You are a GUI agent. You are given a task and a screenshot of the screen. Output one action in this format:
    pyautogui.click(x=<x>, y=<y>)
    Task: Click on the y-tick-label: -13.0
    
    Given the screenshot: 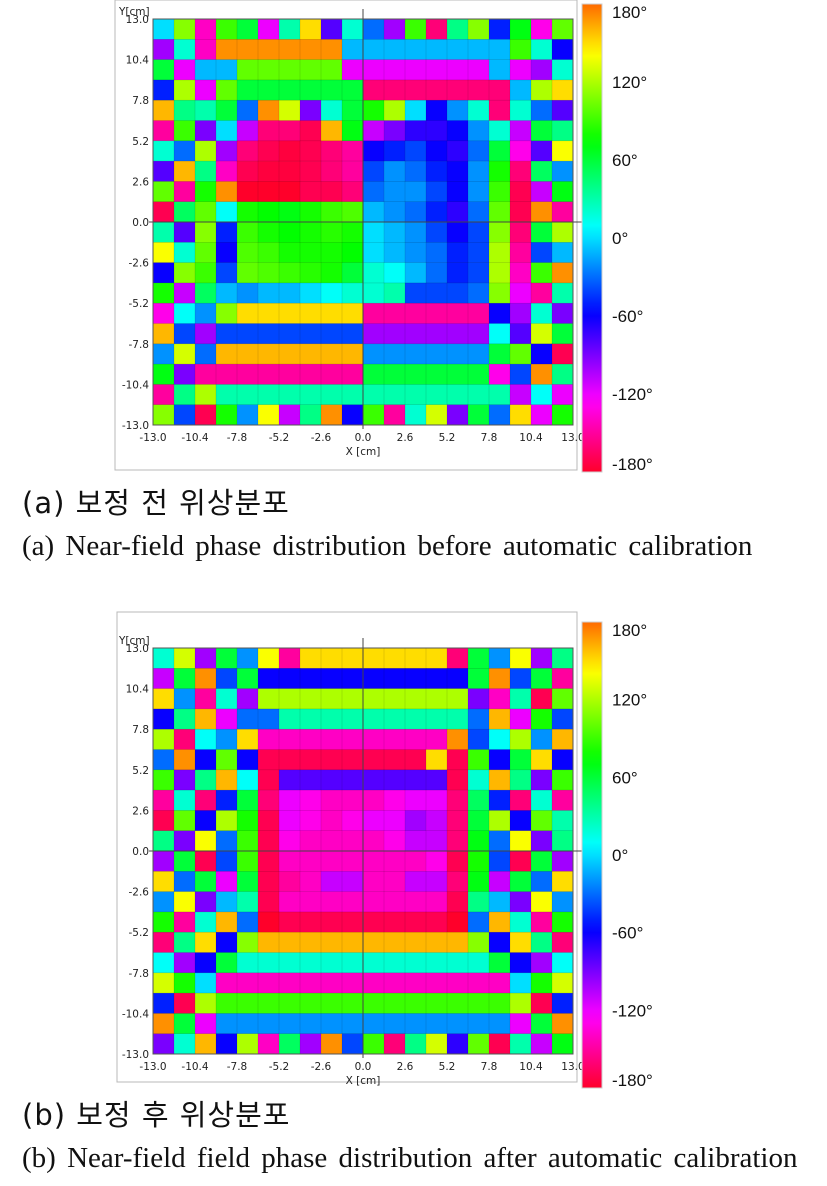 What is the action you would take?
    pyautogui.click(x=135, y=426)
    